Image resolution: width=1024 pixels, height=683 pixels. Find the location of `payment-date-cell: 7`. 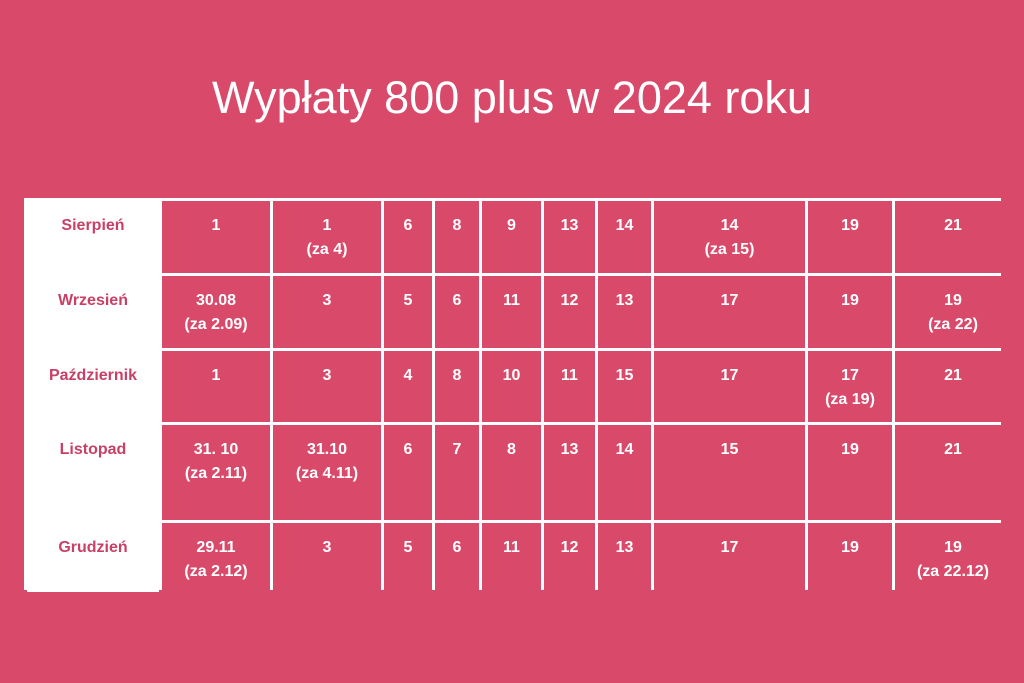

payment-date-cell: 7 is located at coordinates (457, 472).